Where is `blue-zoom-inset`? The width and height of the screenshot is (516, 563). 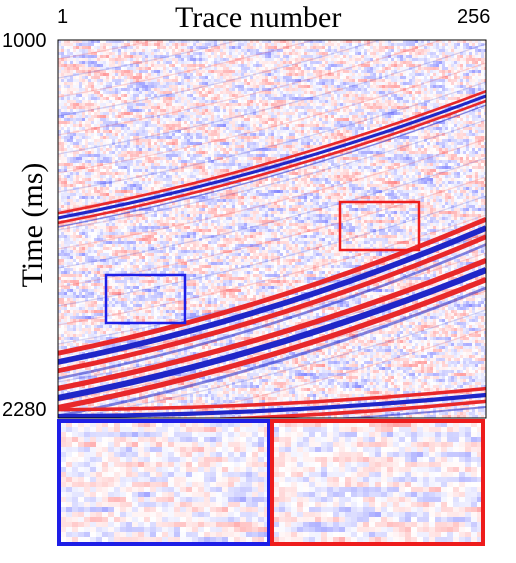
blue-zoom-inset is located at coordinates (164, 482).